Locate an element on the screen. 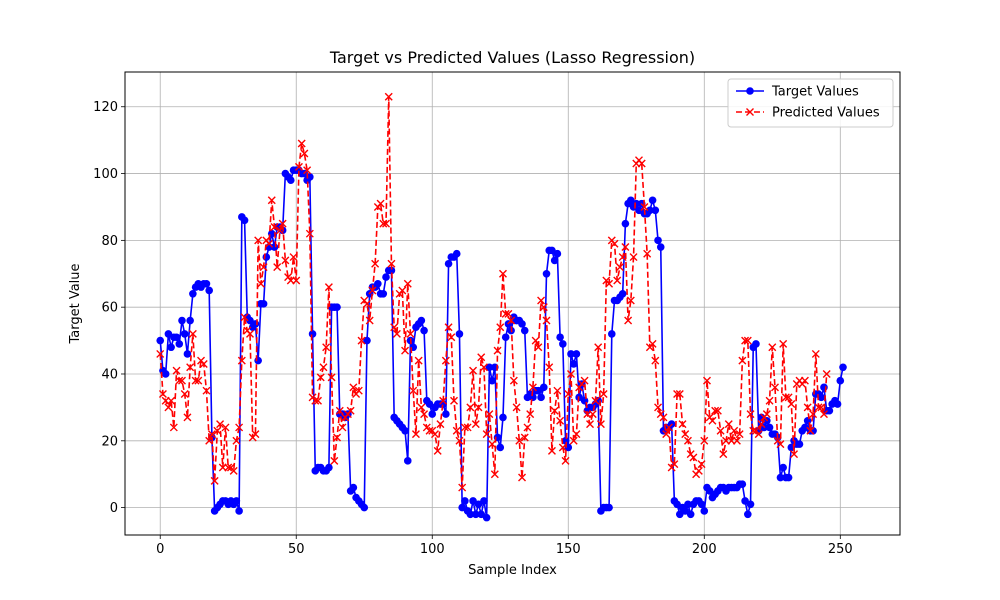  x-tick-label: 200 is located at coordinates (704, 549).